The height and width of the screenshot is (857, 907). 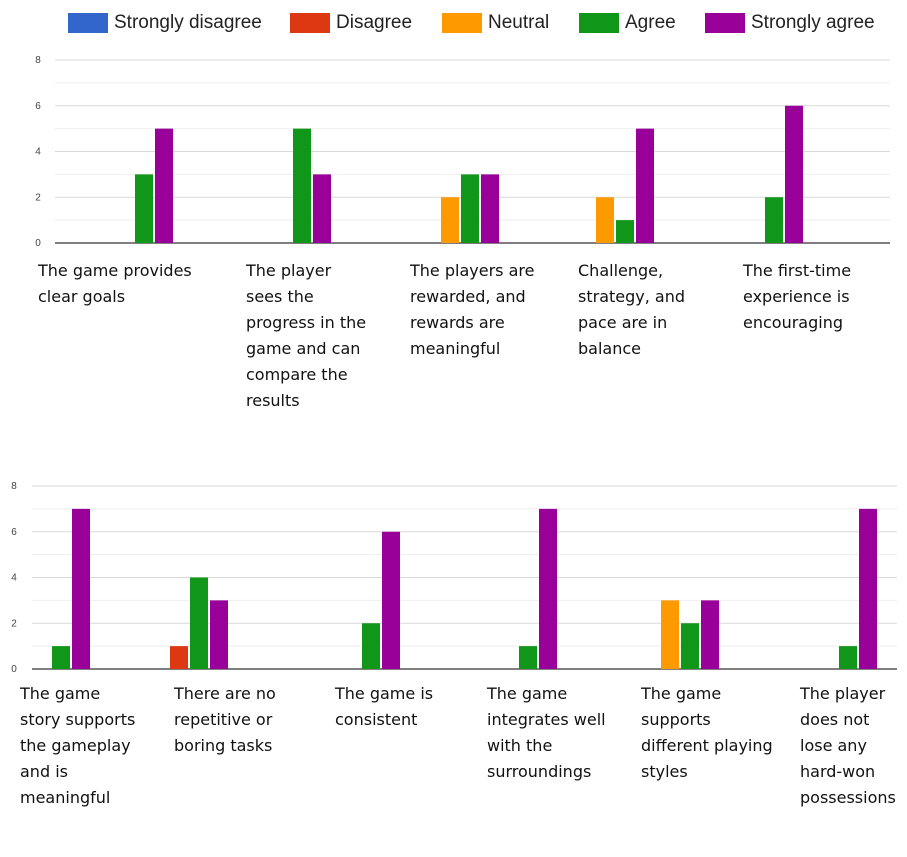 I want to click on category-label-line: possessions, so click(x=848, y=797).